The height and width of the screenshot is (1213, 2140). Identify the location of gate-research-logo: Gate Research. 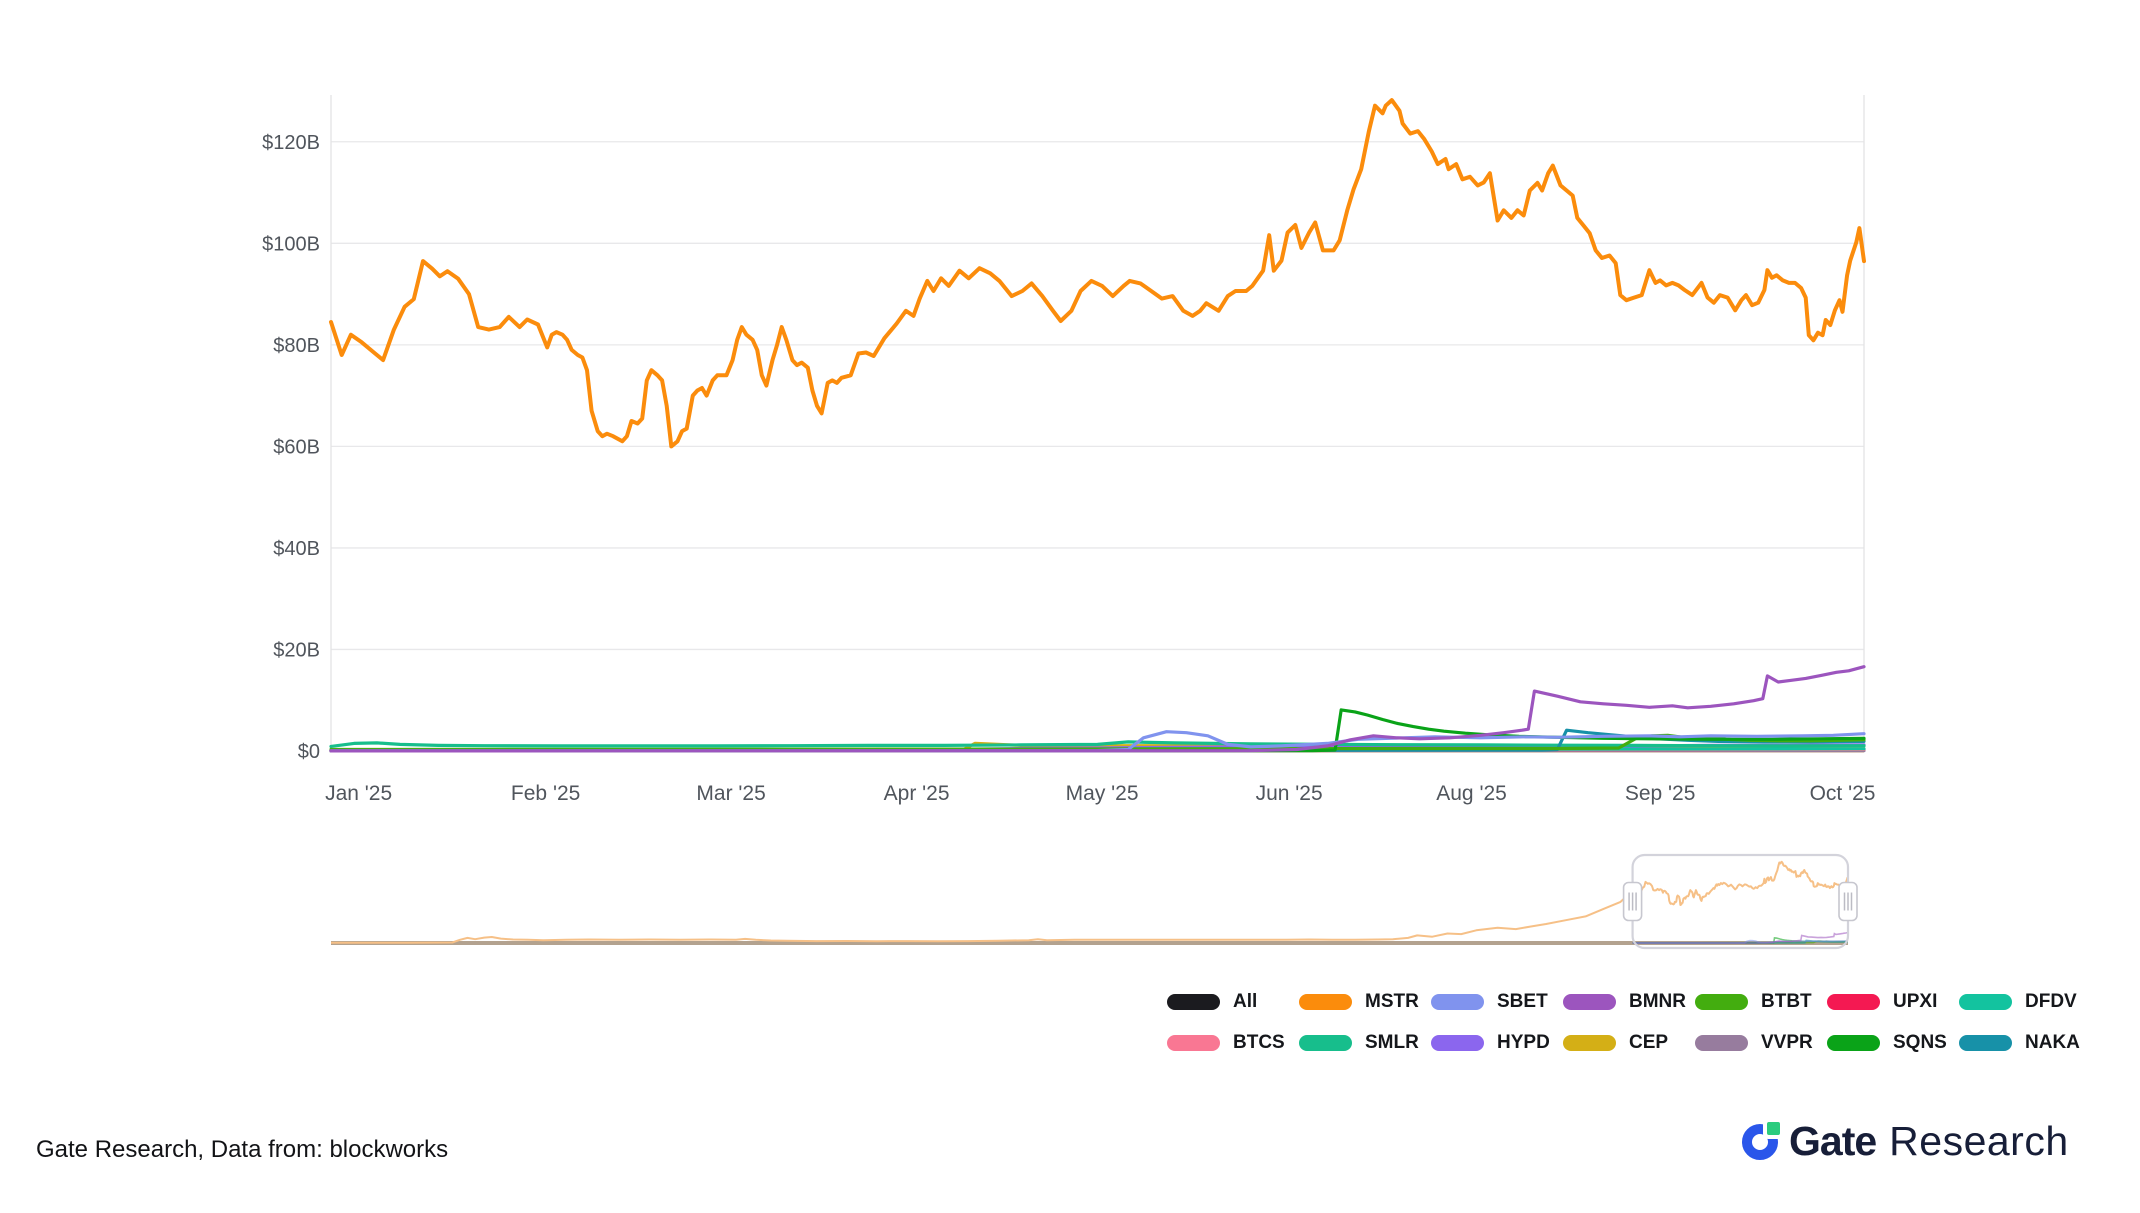
(1905, 1141).